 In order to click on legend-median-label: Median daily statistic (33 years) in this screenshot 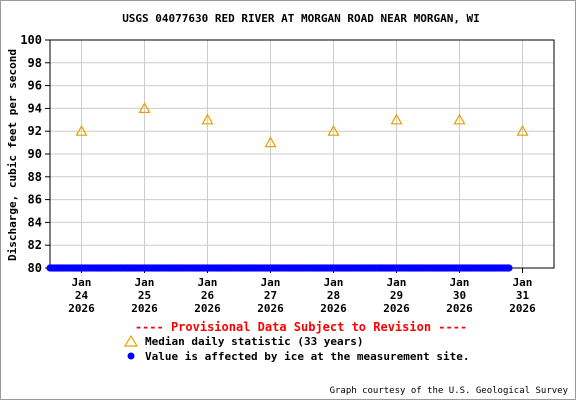, I will do `click(254, 341)`.